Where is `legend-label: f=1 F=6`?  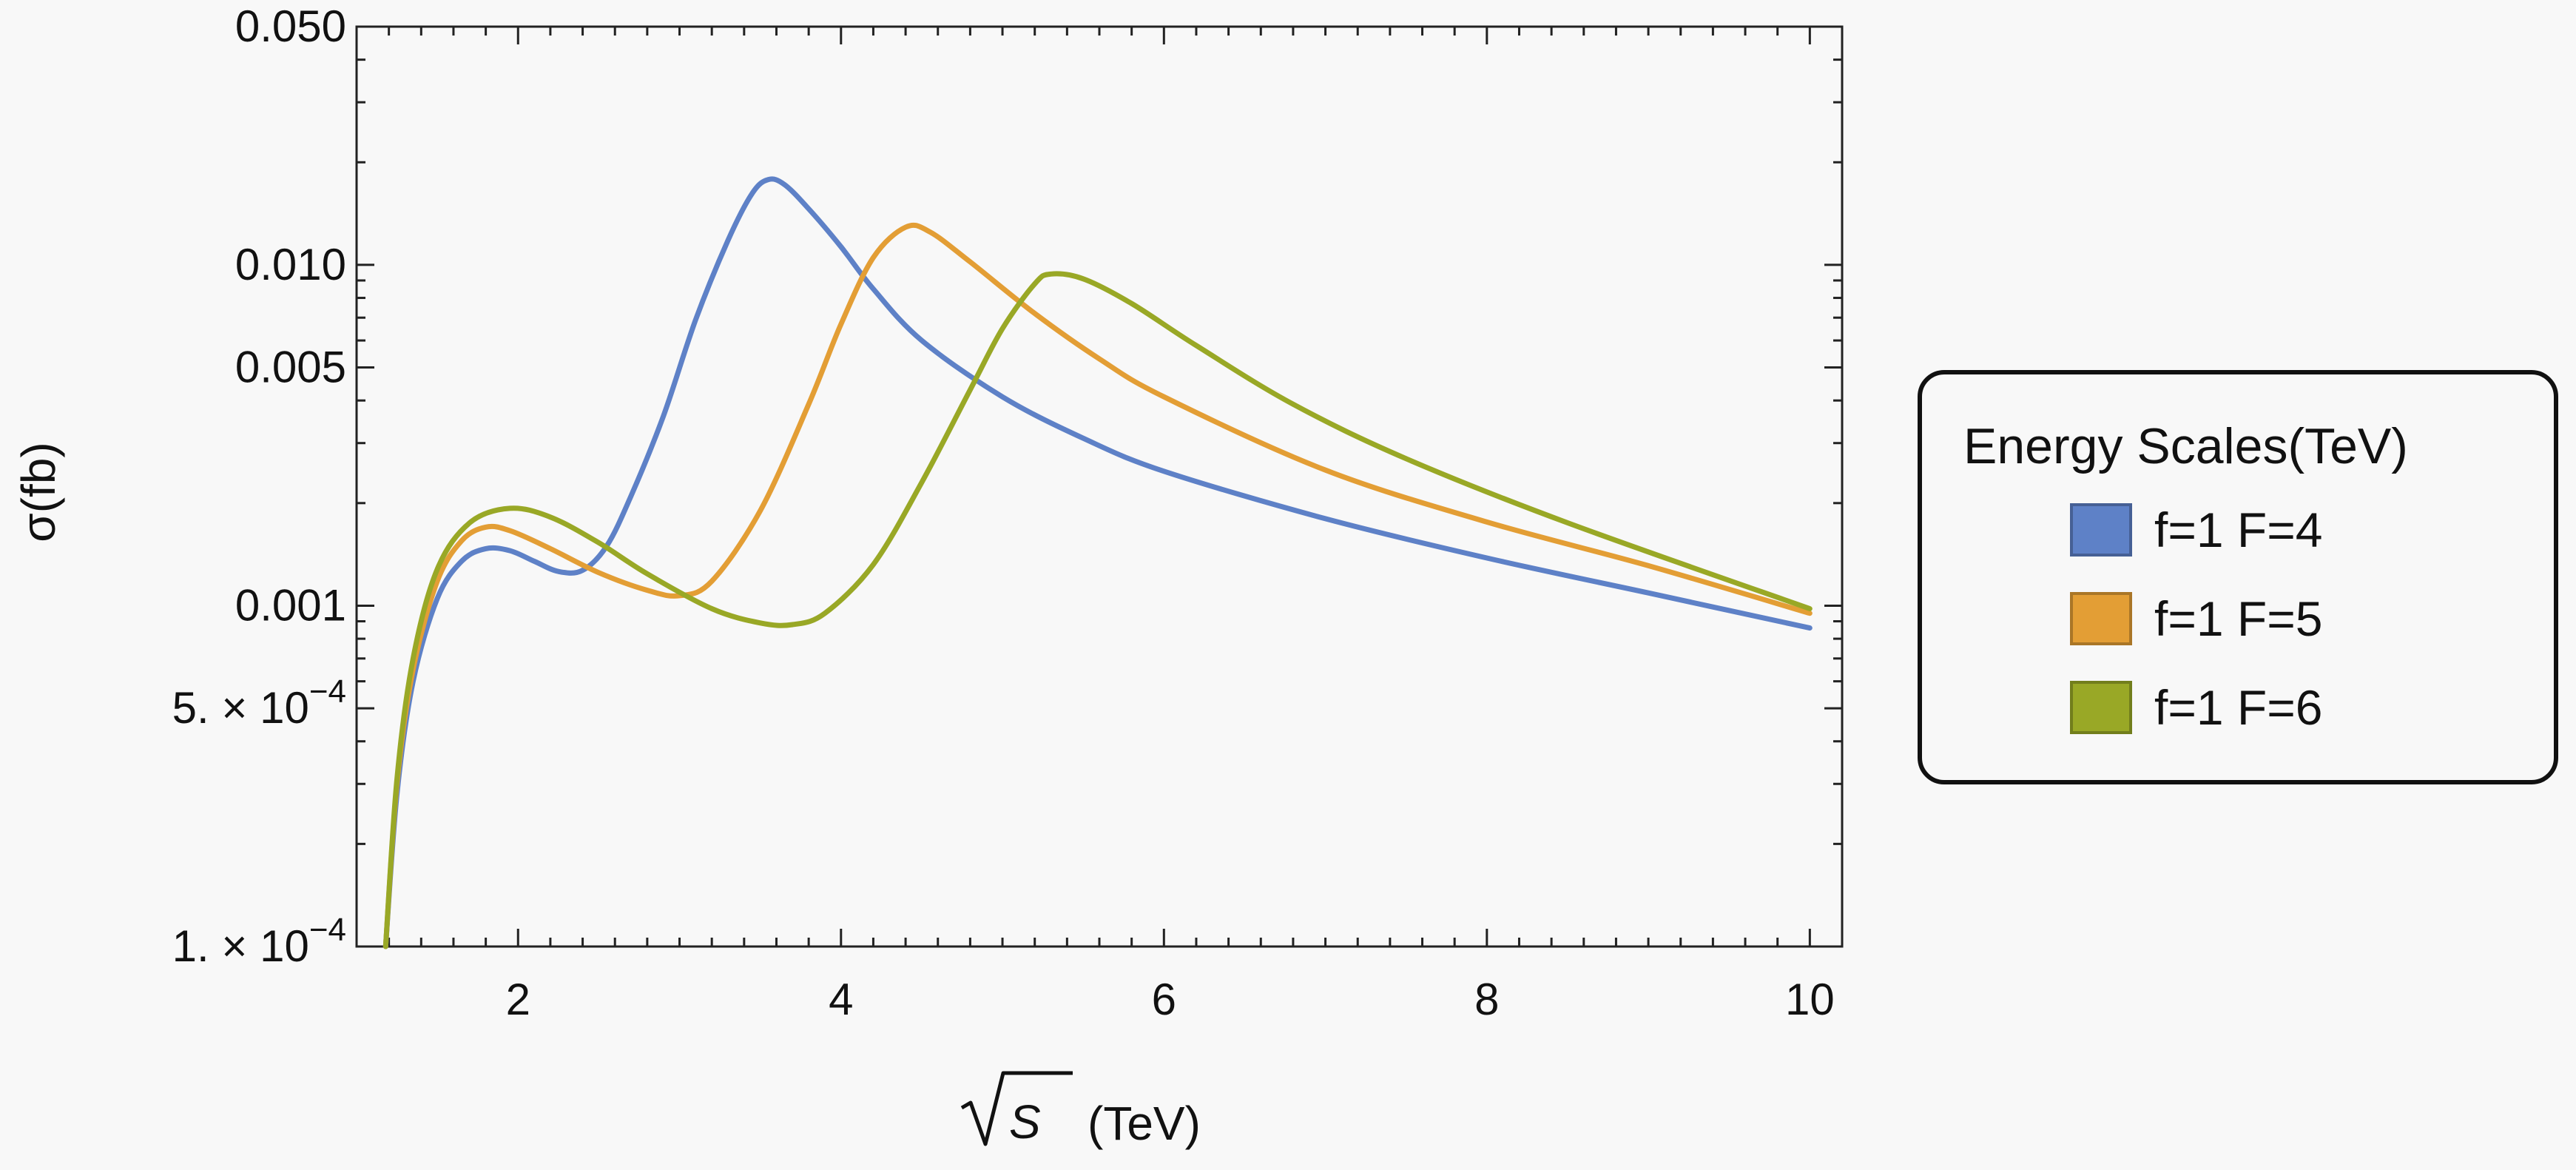 legend-label: f=1 F=6 is located at coordinates (2238, 707).